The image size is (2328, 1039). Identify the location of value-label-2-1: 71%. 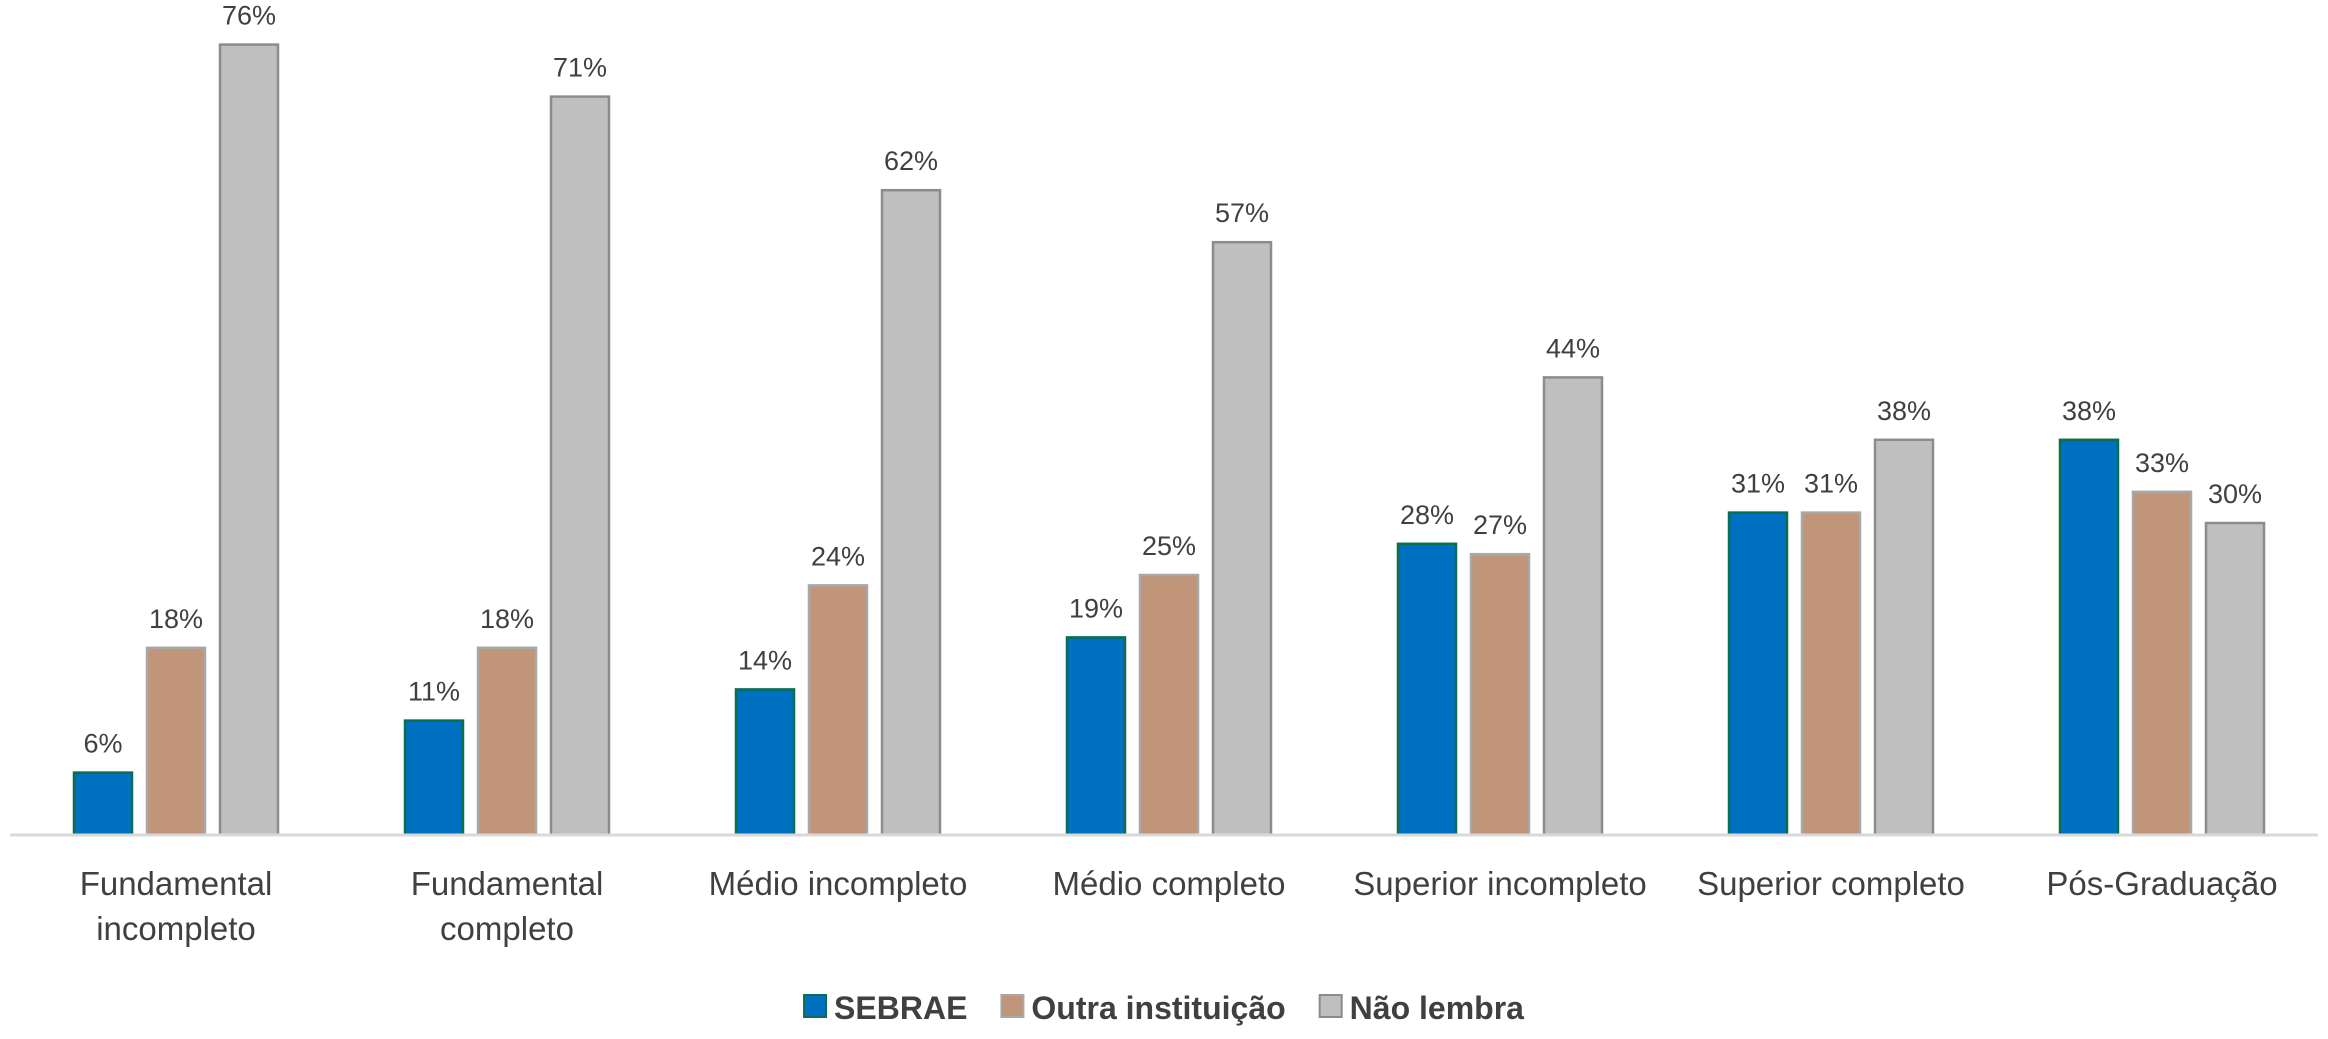
(580, 68).